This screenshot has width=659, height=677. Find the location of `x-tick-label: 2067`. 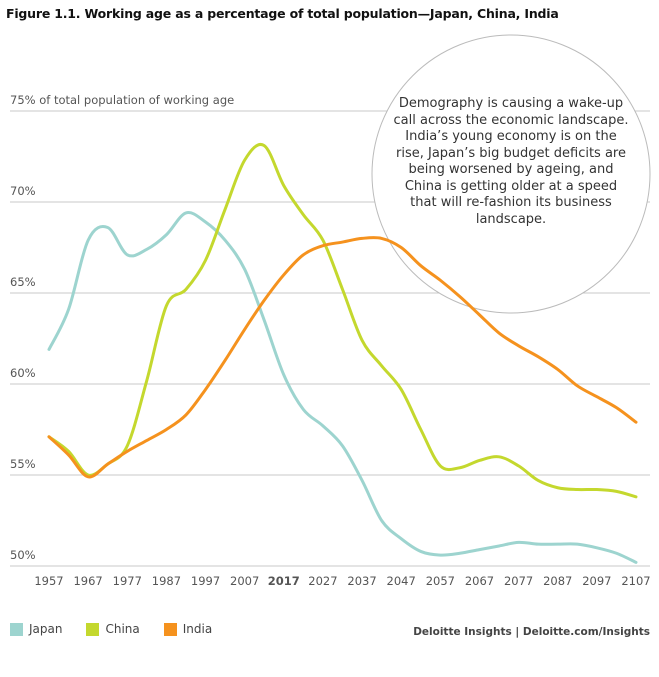

x-tick-label: 2067 is located at coordinates (479, 581).